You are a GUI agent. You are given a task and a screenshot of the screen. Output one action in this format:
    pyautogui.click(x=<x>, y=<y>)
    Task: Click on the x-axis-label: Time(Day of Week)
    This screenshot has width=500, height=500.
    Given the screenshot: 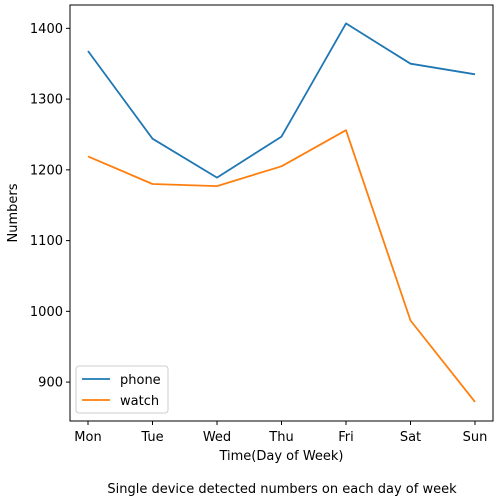 What is the action you would take?
    pyautogui.click(x=280, y=456)
    